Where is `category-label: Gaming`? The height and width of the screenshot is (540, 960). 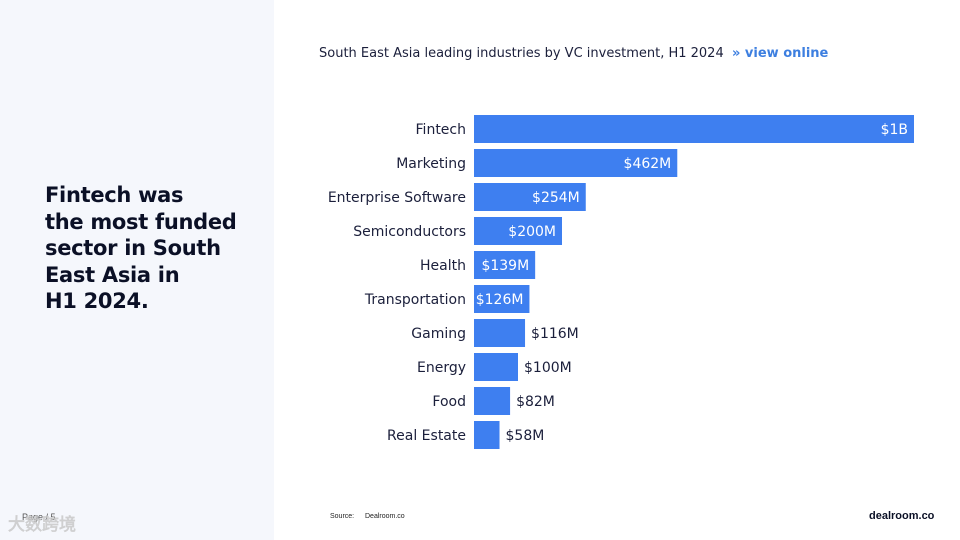
category-label: Gaming is located at coordinates (438, 334).